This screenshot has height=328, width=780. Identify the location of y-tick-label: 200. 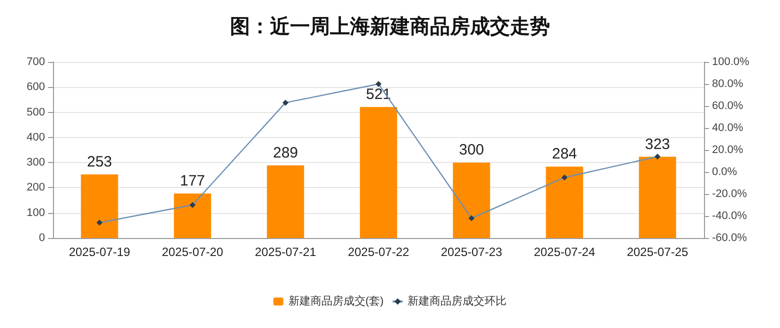
(35, 188).